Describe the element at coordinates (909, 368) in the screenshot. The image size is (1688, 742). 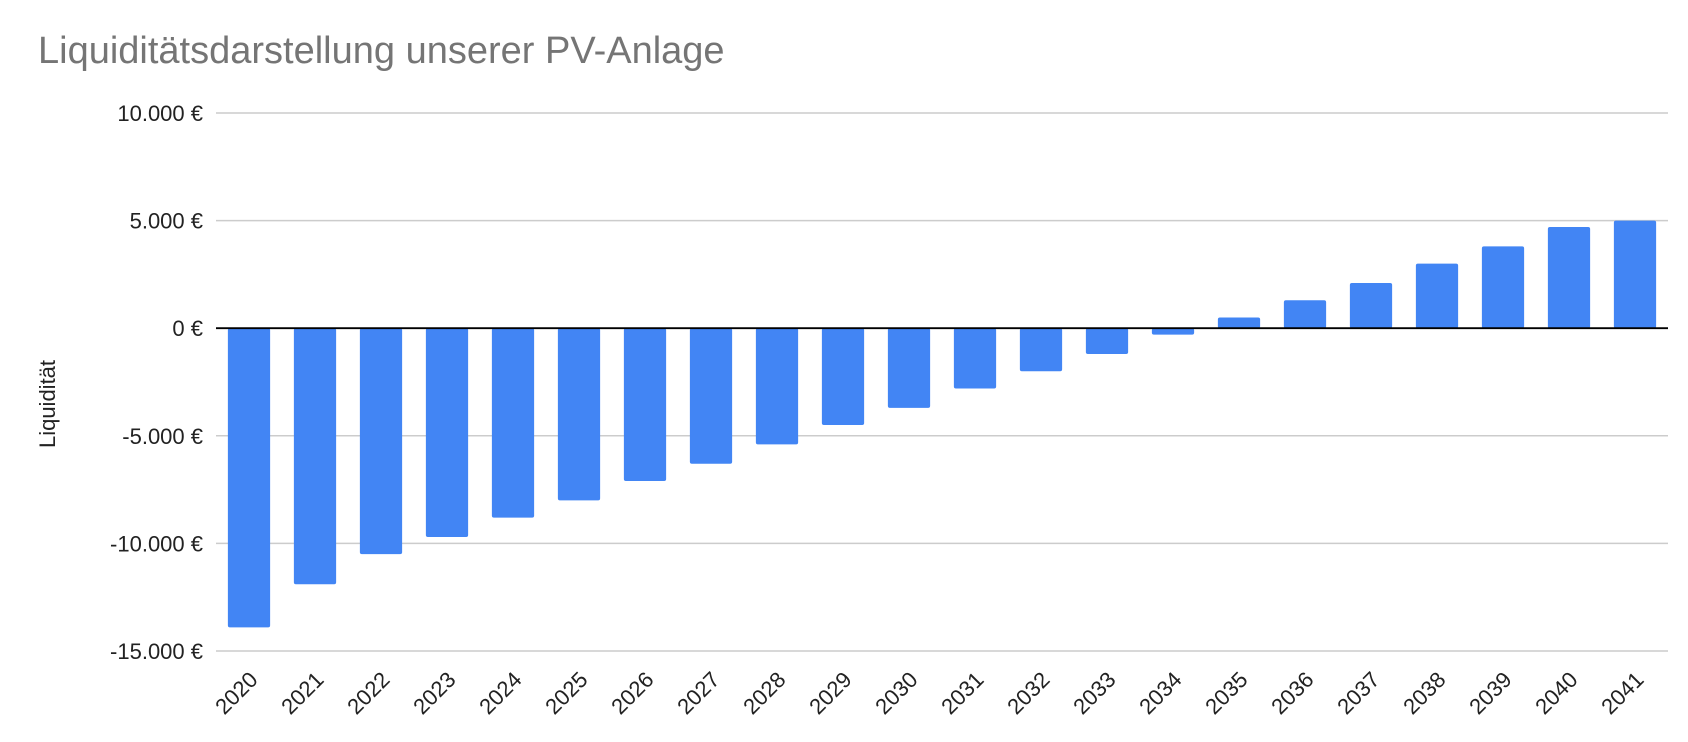
I see `bar-2030` at that location.